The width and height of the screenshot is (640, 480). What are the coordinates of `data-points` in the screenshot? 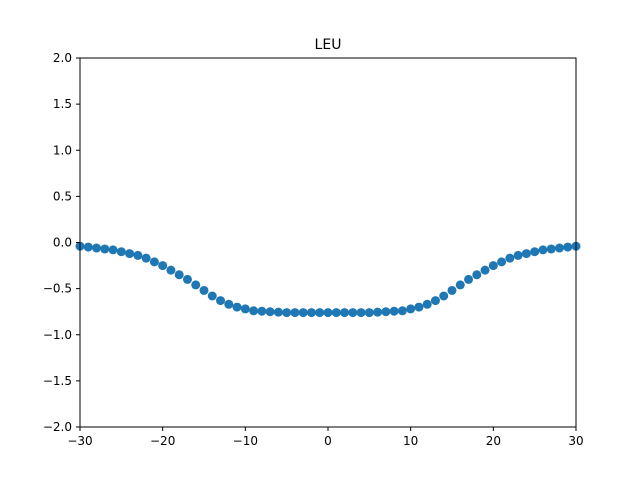 It's located at (328, 279).